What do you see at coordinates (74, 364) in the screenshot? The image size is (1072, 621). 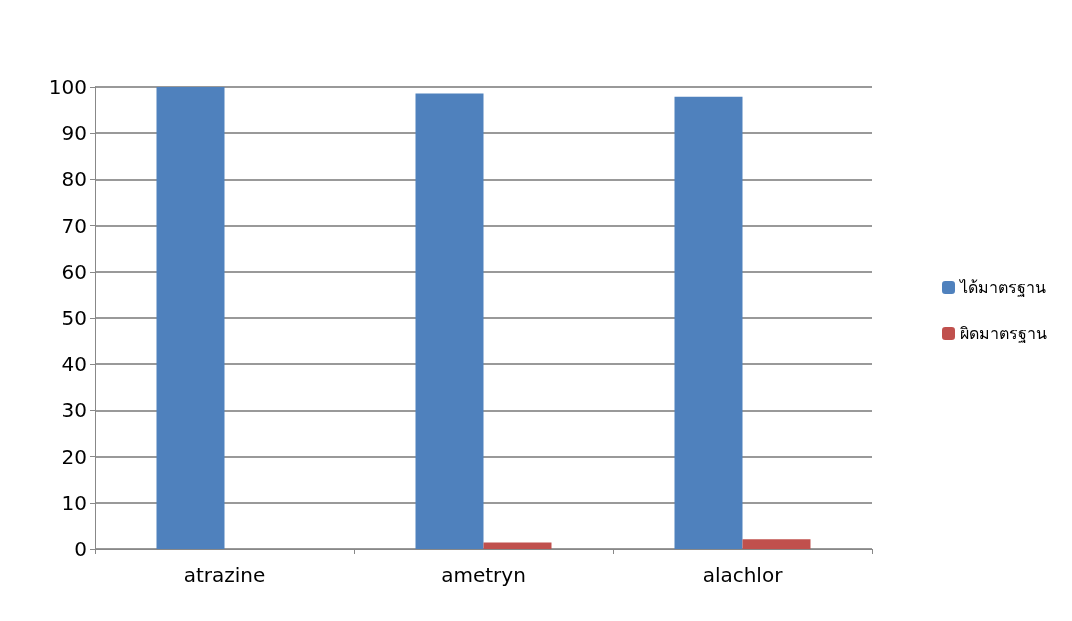 I see `y-tick-label: 40` at bounding box center [74, 364].